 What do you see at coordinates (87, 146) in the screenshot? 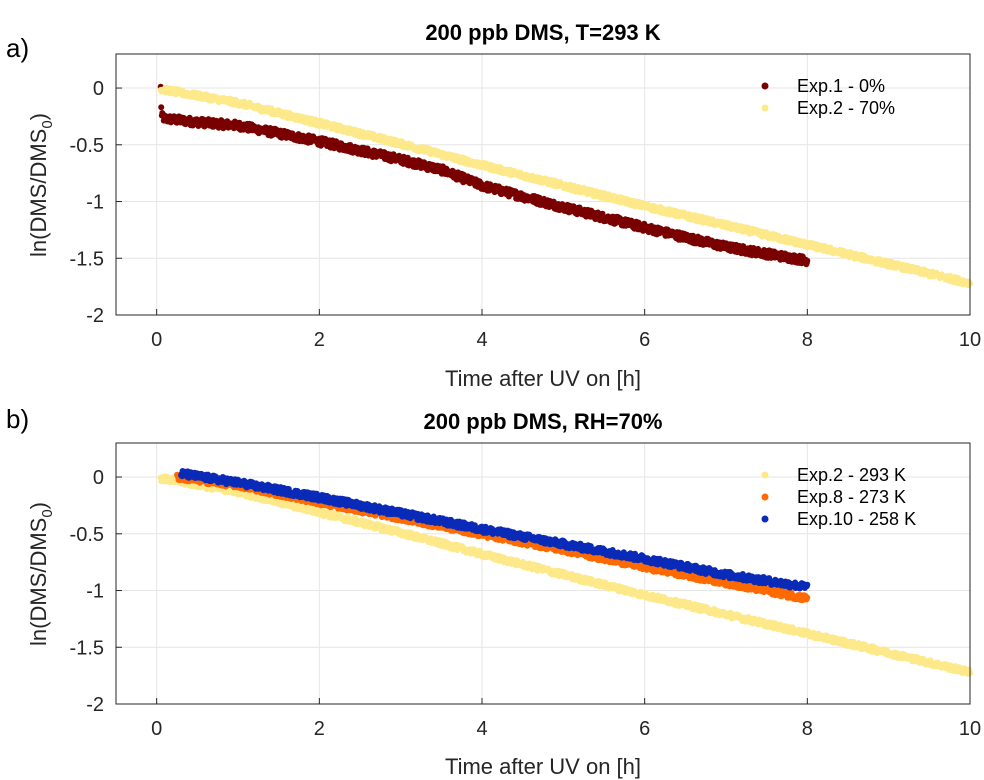
I see `y-tick-label: -0.5` at bounding box center [87, 146].